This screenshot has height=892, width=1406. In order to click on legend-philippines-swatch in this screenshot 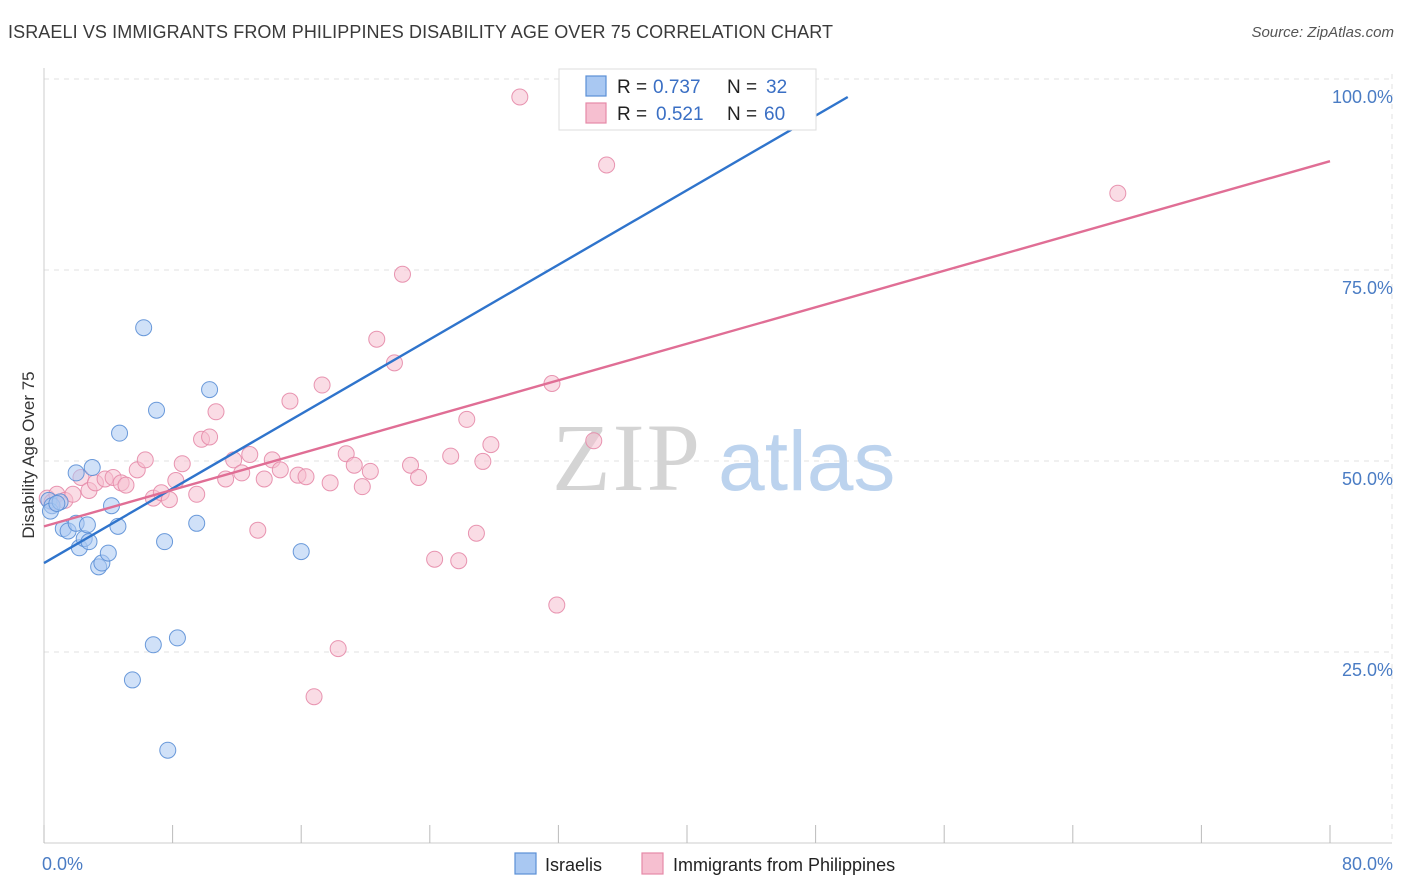, I will do `click(652, 863)`.